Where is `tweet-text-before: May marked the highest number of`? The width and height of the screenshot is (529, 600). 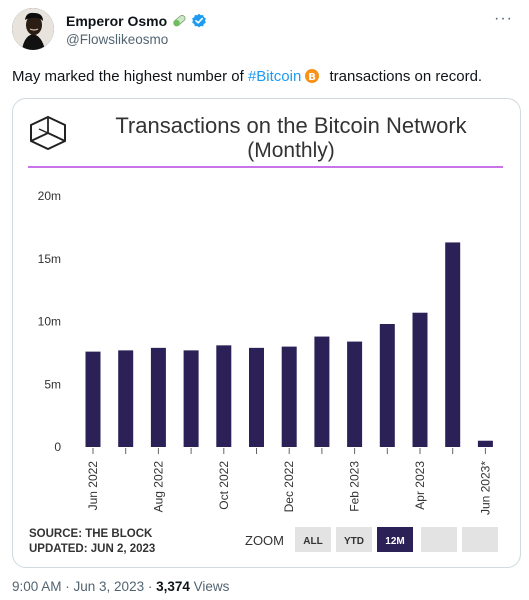 tweet-text-before: May marked the highest number of is located at coordinates (130, 76).